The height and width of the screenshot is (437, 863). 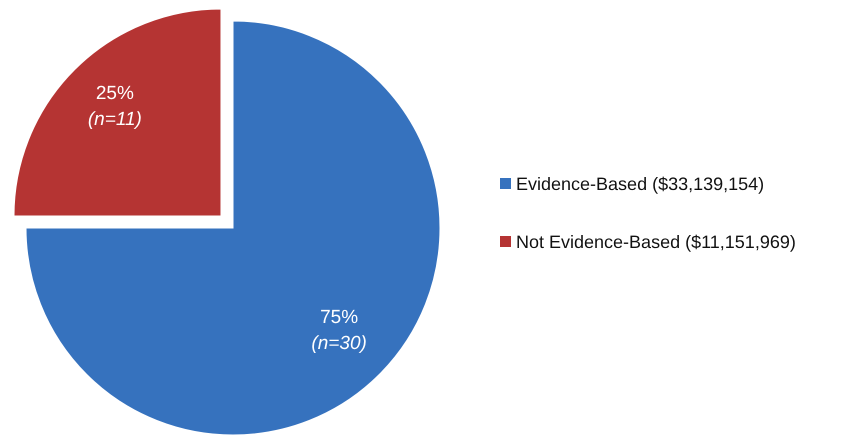 What do you see at coordinates (640, 184) in the screenshot?
I see `legend-label: Evidence-Based ($33,139,154)` at bounding box center [640, 184].